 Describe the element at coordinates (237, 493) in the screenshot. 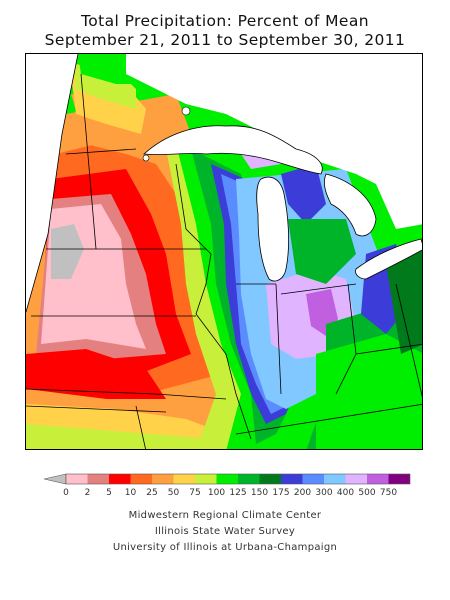

I see `legend-tick-label: 125` at that location.